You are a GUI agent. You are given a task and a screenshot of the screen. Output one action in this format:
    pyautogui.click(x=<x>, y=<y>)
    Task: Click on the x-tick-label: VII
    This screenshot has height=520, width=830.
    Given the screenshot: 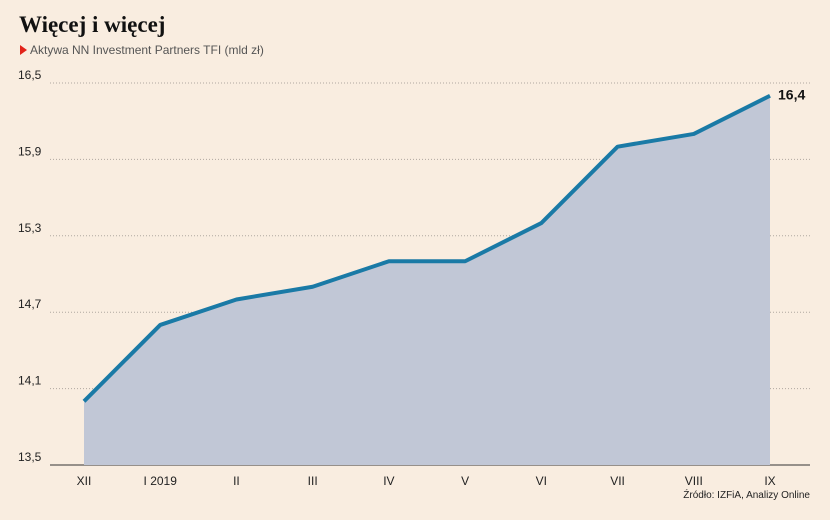 What is the action you would take?
    pyautogui.click(x=617, y=481)
    